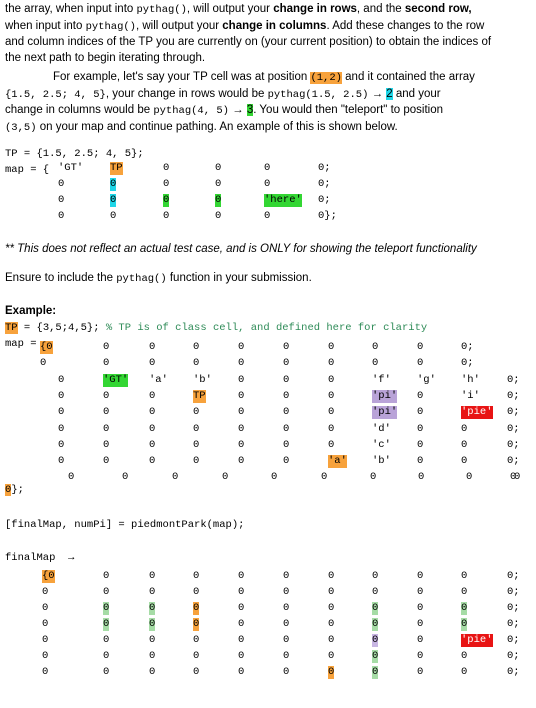  Describe the element at coordinates (416, 93) in the screenshot. I see `text: and your` at that location.